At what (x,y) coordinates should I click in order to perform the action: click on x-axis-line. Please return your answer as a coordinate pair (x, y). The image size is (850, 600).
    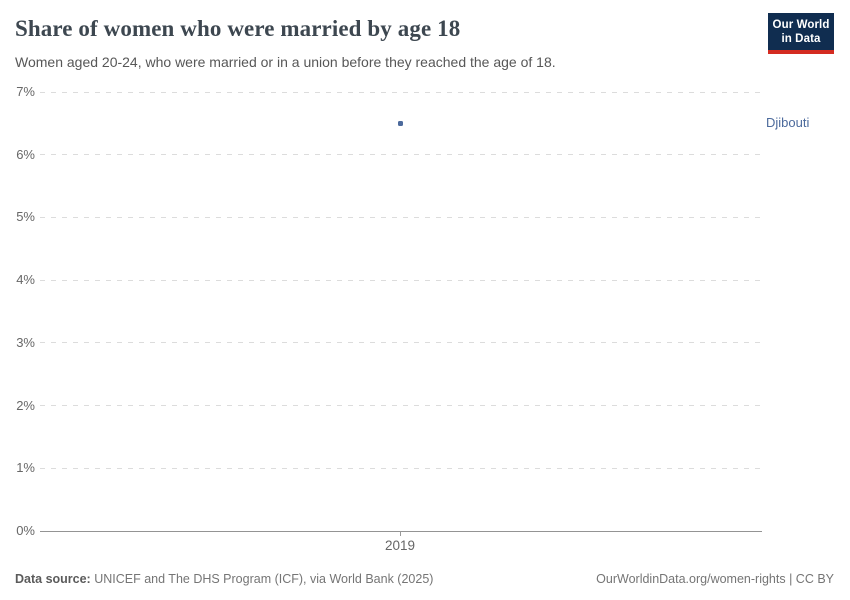
    Looking at the image, I should click on (401, 531).